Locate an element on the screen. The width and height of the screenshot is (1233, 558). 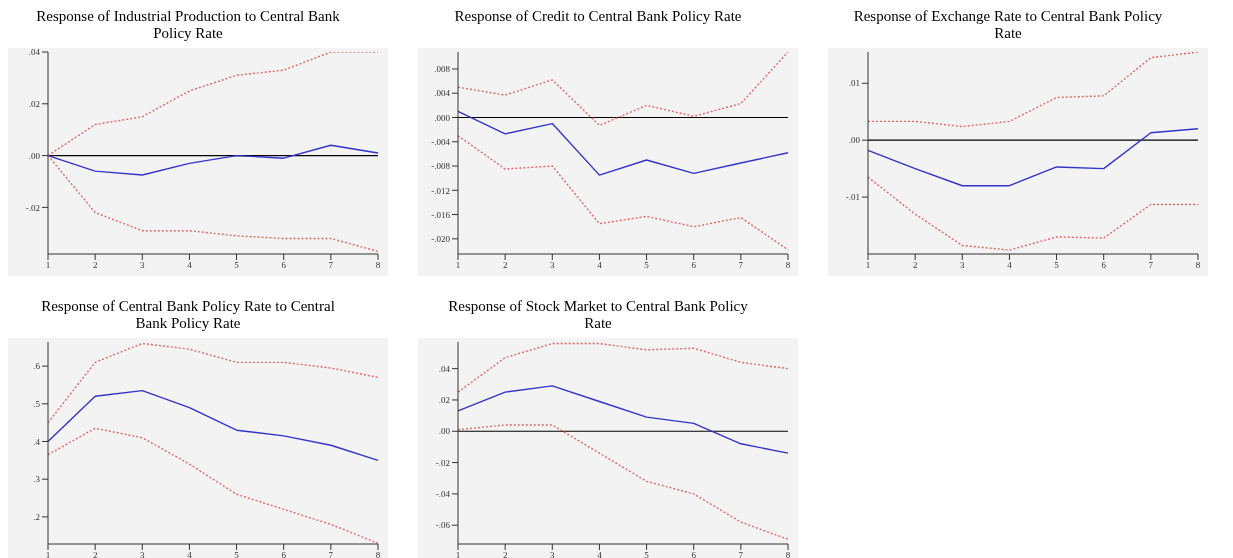
chart-title: Response of Exchange Rate to Central Bank Policy Rate is located at coordinates (1008, 25).